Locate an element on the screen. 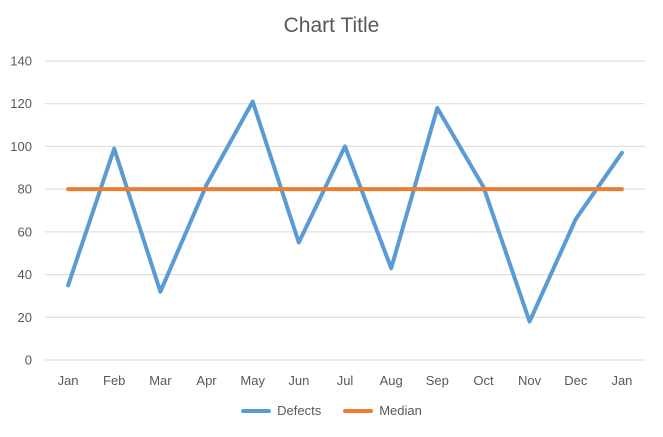 Image resolution: width=663 pixels, height=437 pixels. y-tick-label: 100 is located at coordinates (21, 146).